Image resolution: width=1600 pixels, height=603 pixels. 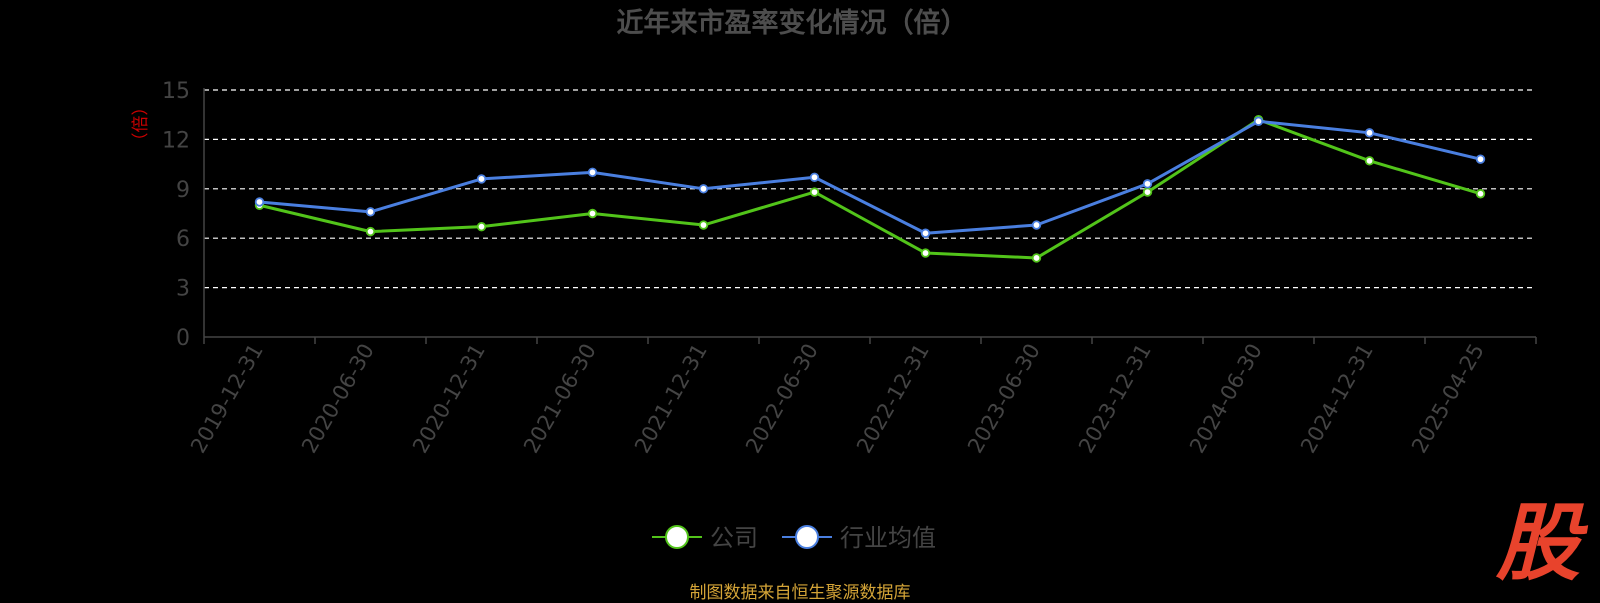 What do you see at coordinates (782, 399) in the screenshot?
I see `x-tick-label: 2022-06-30` at bounding box center [782, 399].